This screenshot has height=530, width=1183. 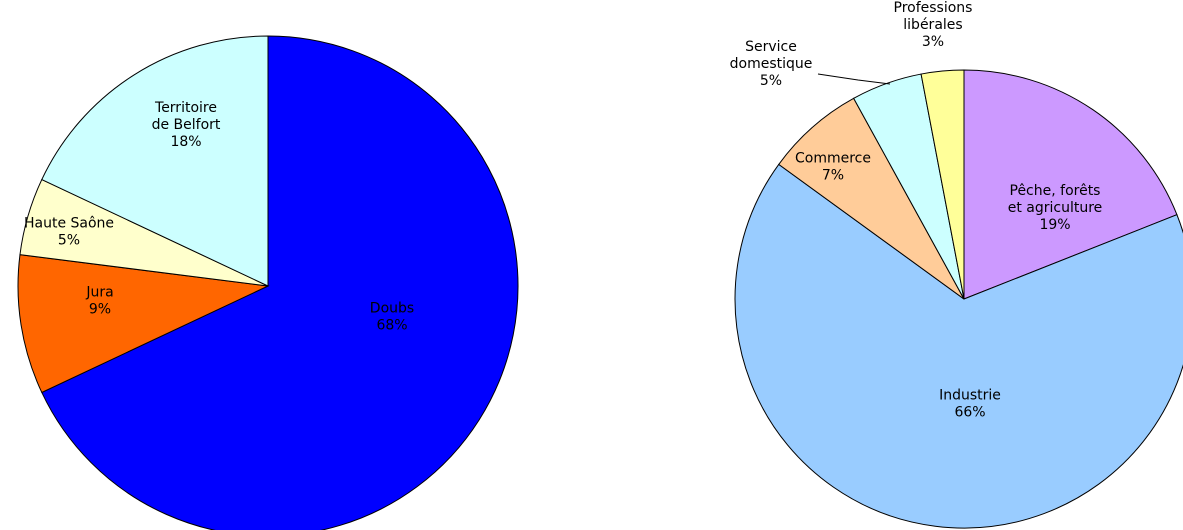 What do you see at coordinates (155, 161) in the screenshot?
I see `pie-slice-territoire-de-belfort` at bounding box center [155, 161].